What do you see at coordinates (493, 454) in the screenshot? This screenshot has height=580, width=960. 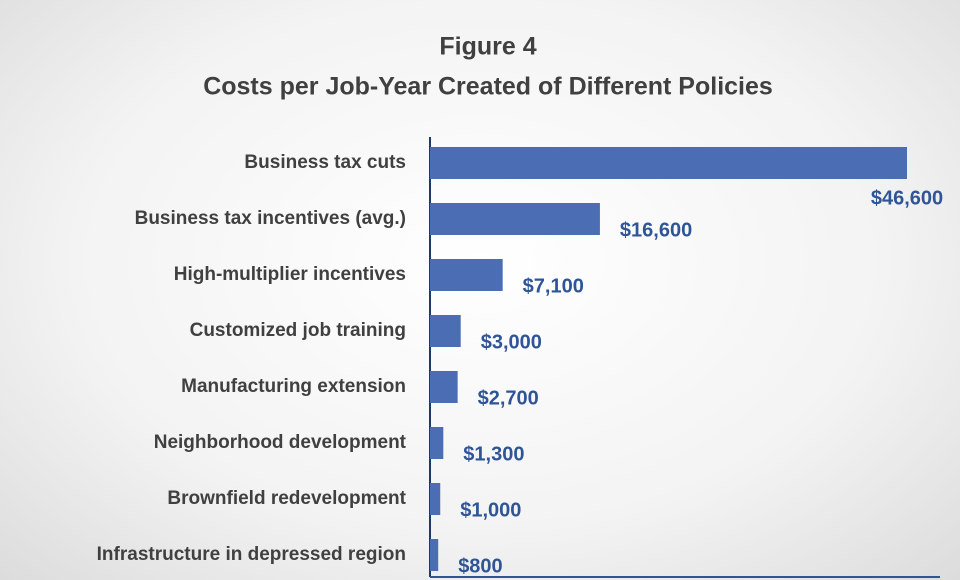 I see `value-label: $1,300` at bounding box center [493, 454].